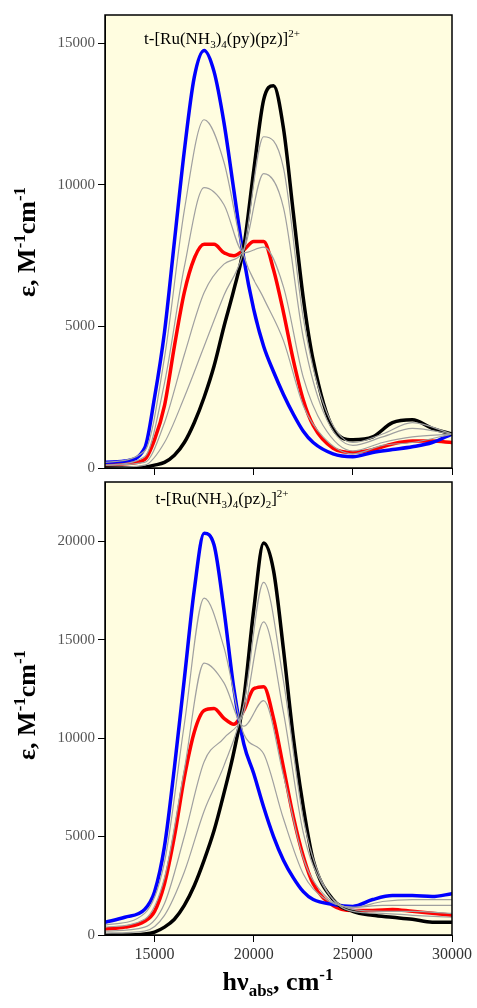  I want to click on y-tick-label: 20000, so click(76, 540).